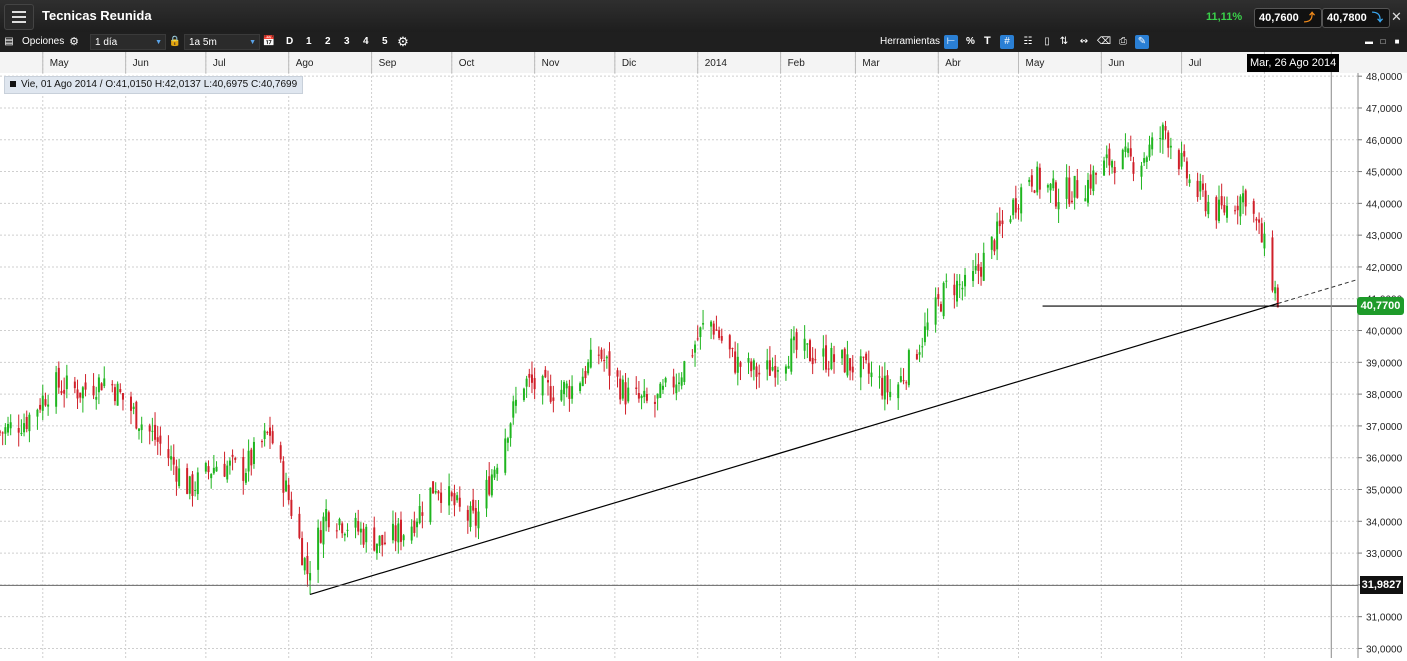 The image size is (1407, 661). Describe the element at coordinates (1047, 41) in the screenshot. I see `candle-tool-icon: ▯` at that location.